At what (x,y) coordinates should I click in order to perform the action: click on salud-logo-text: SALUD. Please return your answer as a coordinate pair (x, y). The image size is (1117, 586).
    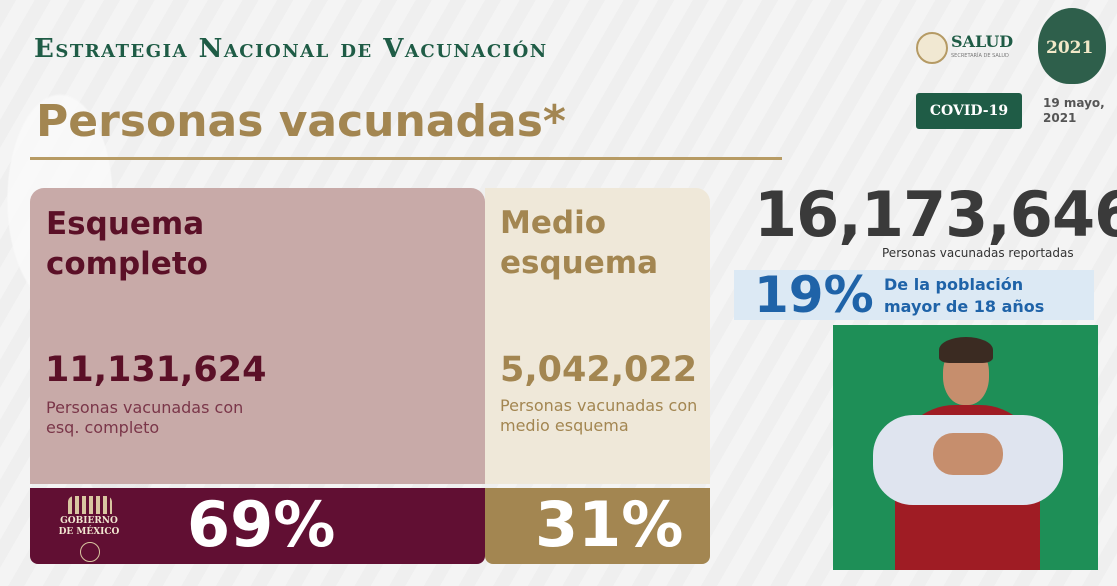
    Looking at the image, I should click on (982, 41).